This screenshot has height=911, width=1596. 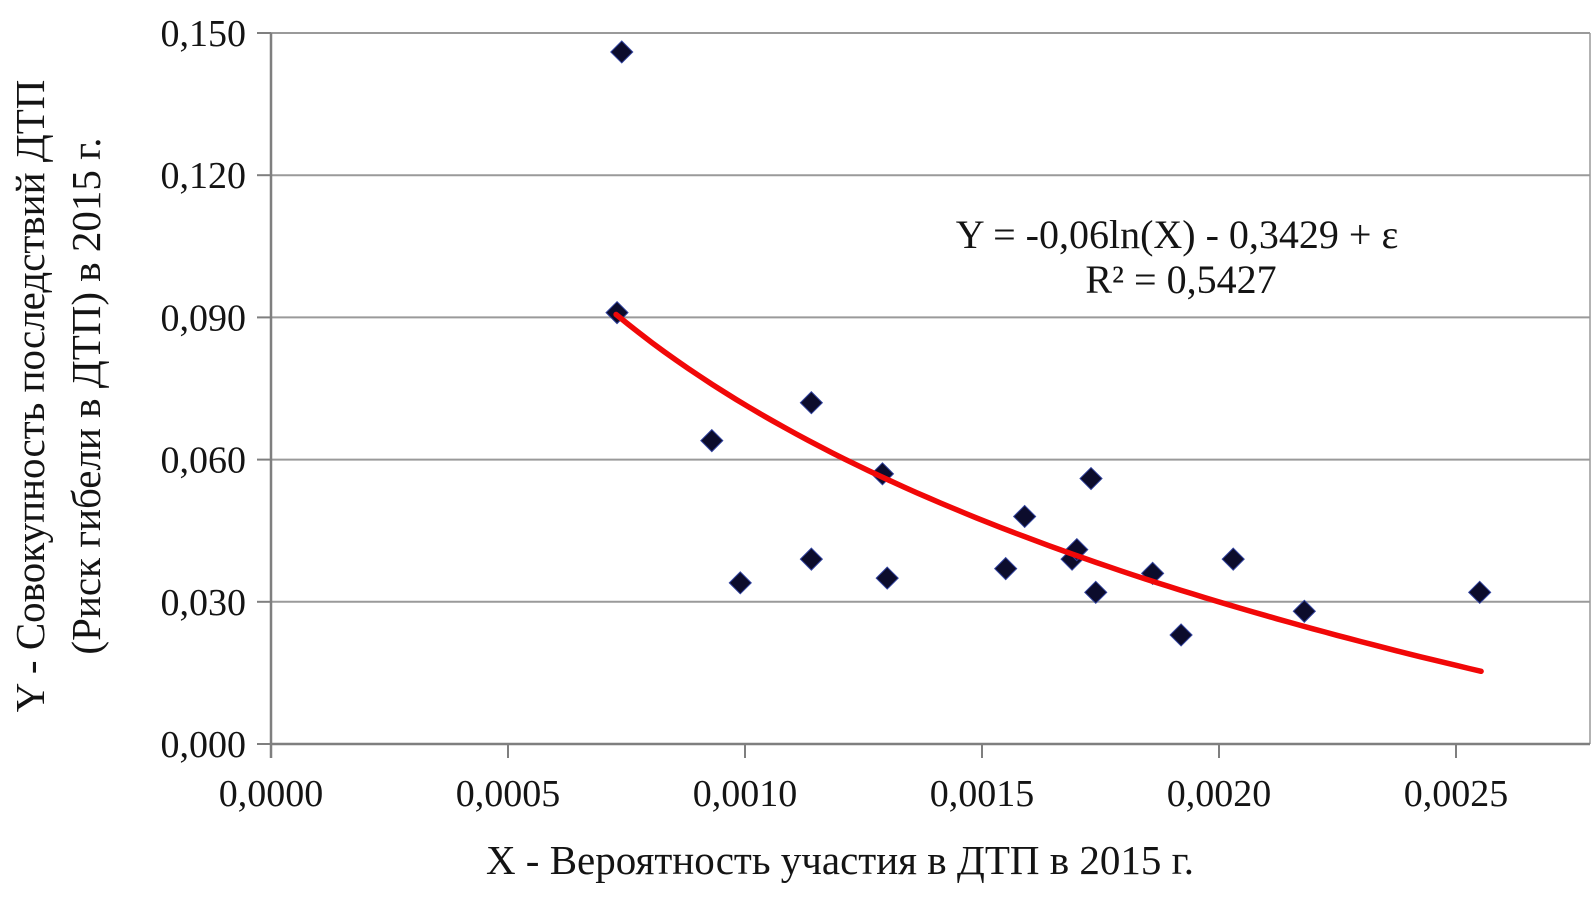 I want to click on y-tick-label: 0,060, so click(x=204, y=461).